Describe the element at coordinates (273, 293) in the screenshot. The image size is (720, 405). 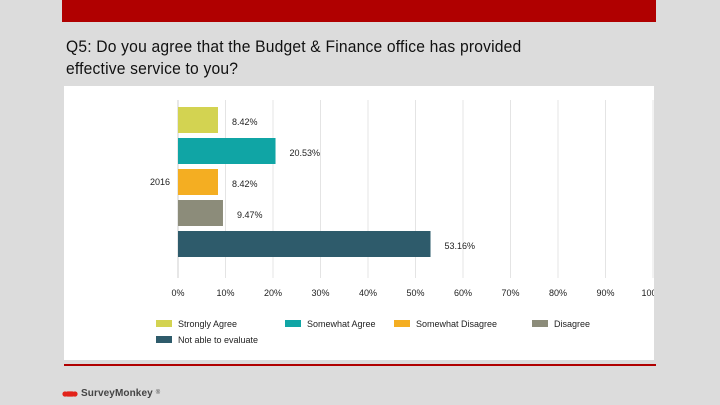
I see `x-tick-label: 20%` at that location.